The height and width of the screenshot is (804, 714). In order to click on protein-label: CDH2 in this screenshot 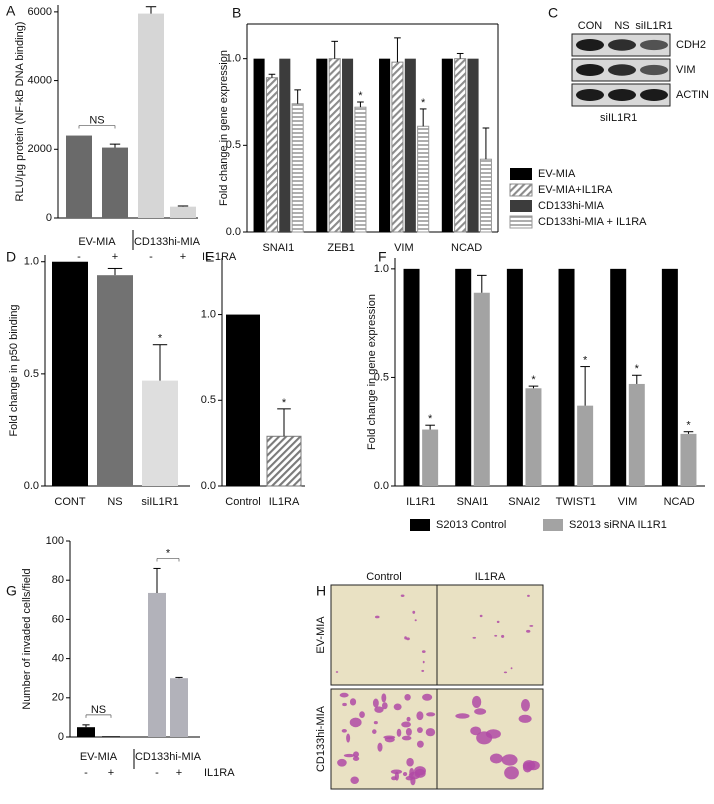, I will do `click(691, 45)`.